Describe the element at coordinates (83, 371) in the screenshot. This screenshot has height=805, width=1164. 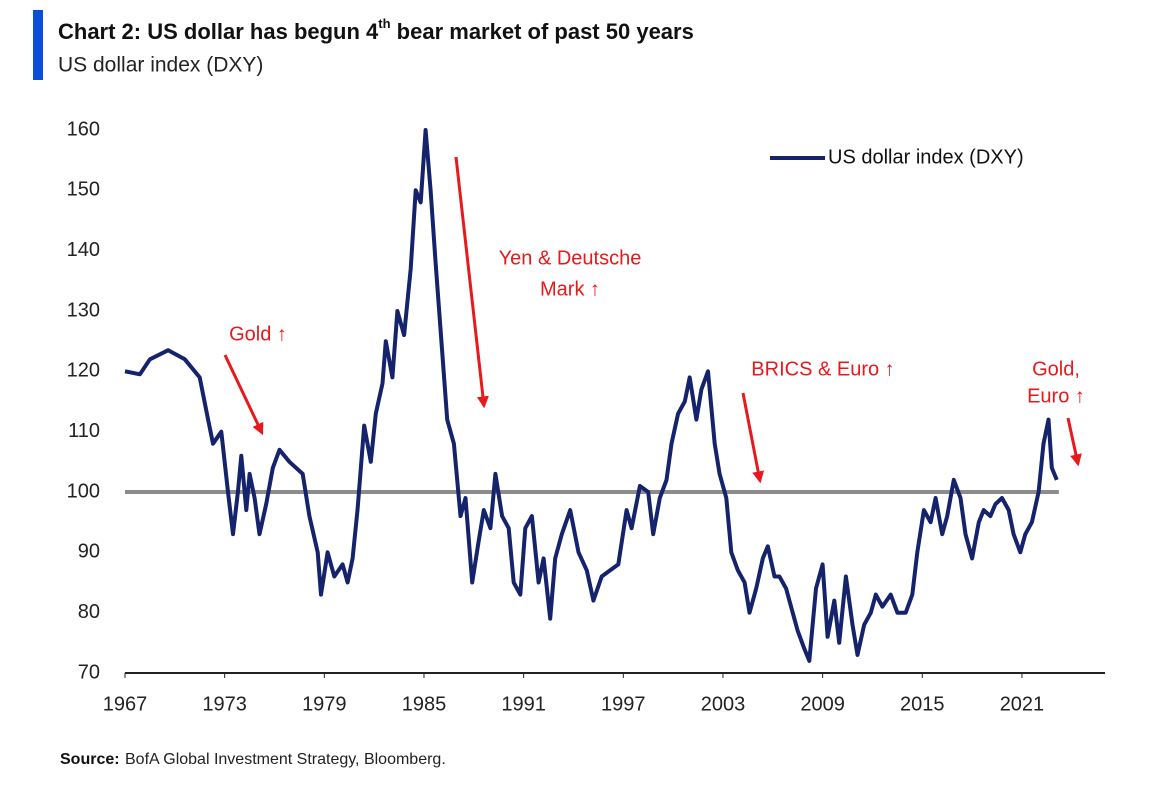
I see `y-tick-label: 120` at that location.